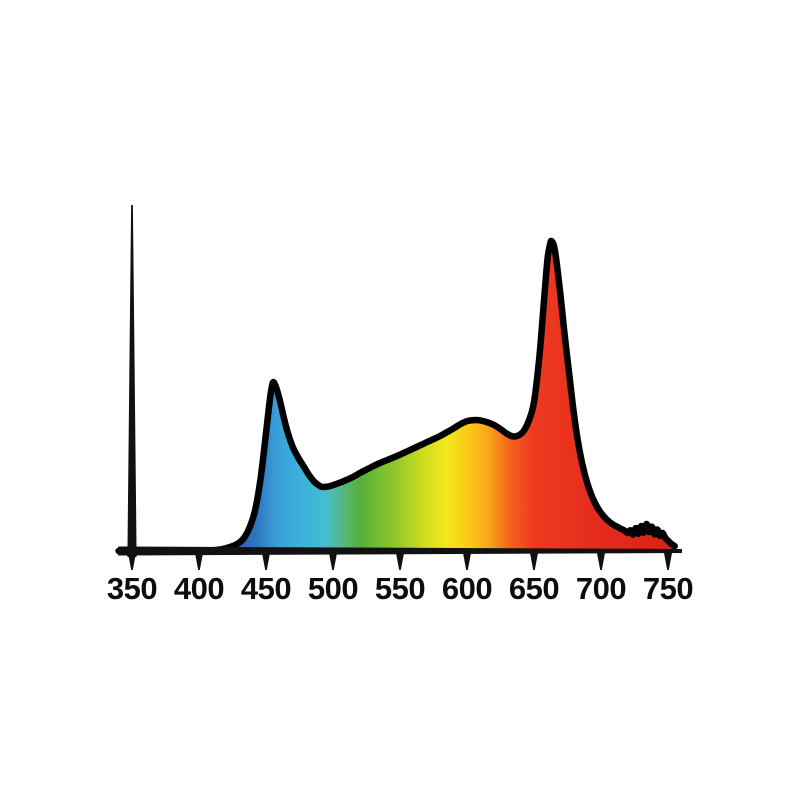  I want to click on x-axis-tick-group, so click(400, 561).